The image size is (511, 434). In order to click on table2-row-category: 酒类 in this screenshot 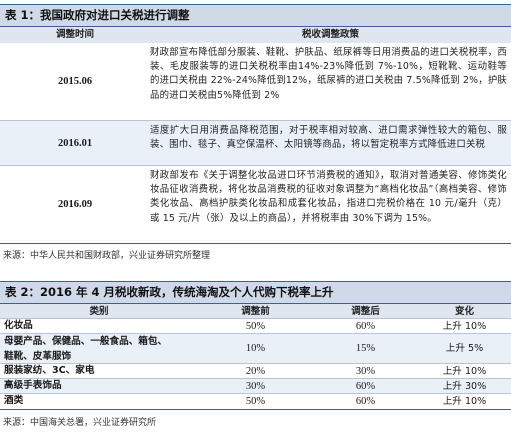, I will do `click(14, 400)`.